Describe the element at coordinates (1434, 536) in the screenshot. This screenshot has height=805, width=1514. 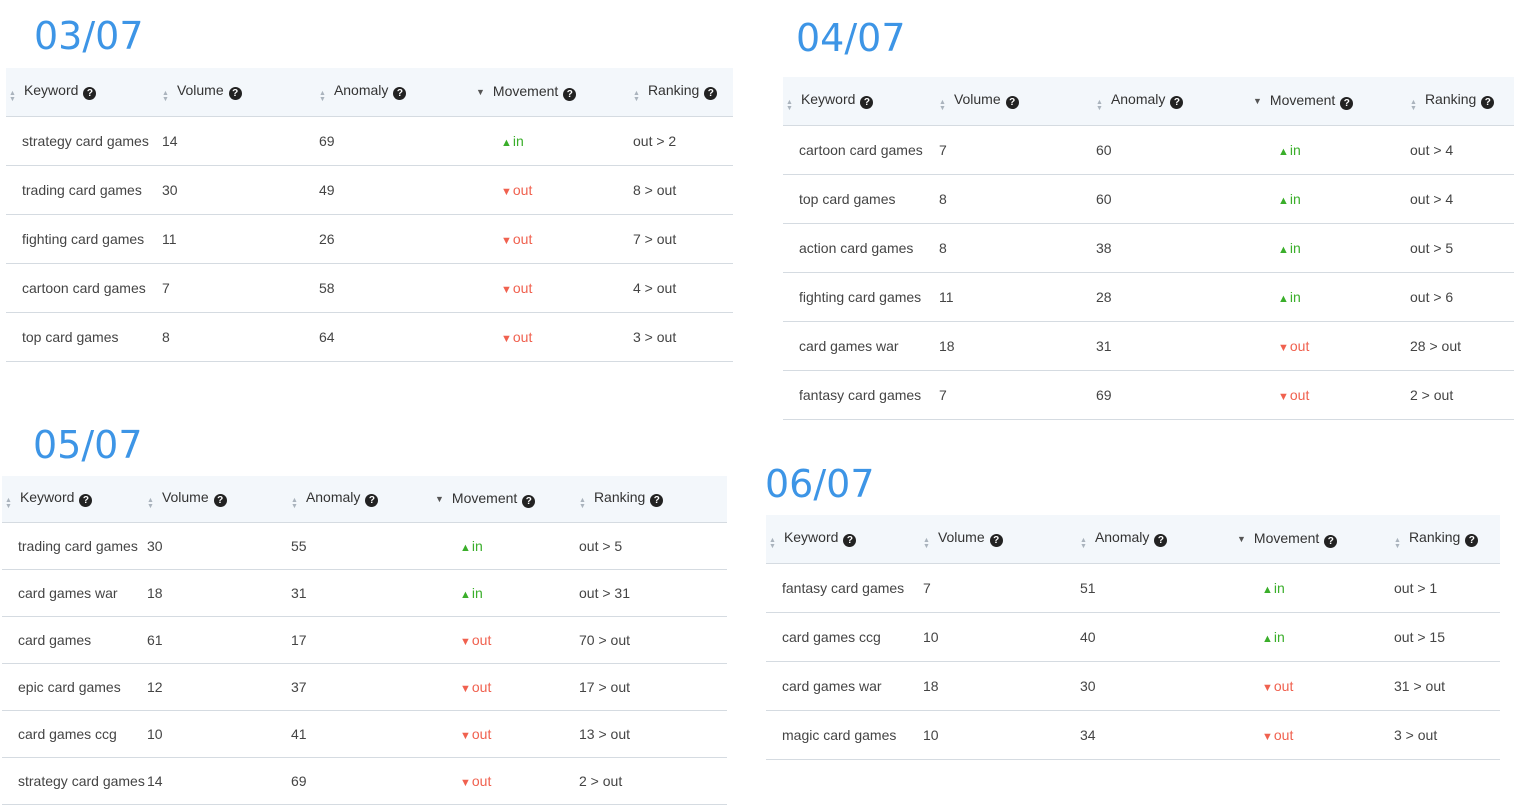
I see `column-header-label: Ranking` at that location.